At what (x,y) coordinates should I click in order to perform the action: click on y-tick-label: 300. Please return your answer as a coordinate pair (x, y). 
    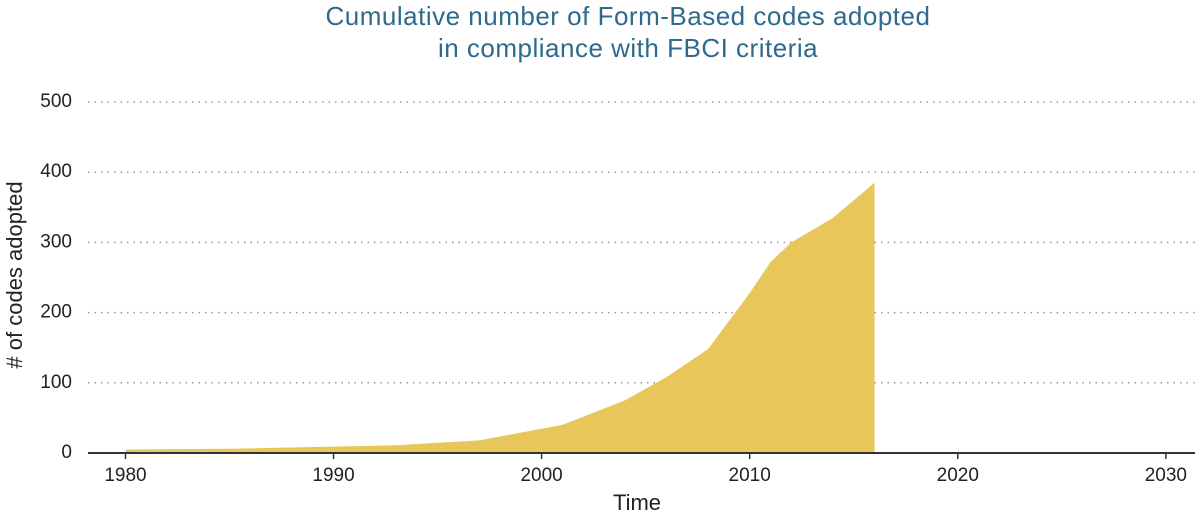
    Looking at the image, I should click on (56, 241).